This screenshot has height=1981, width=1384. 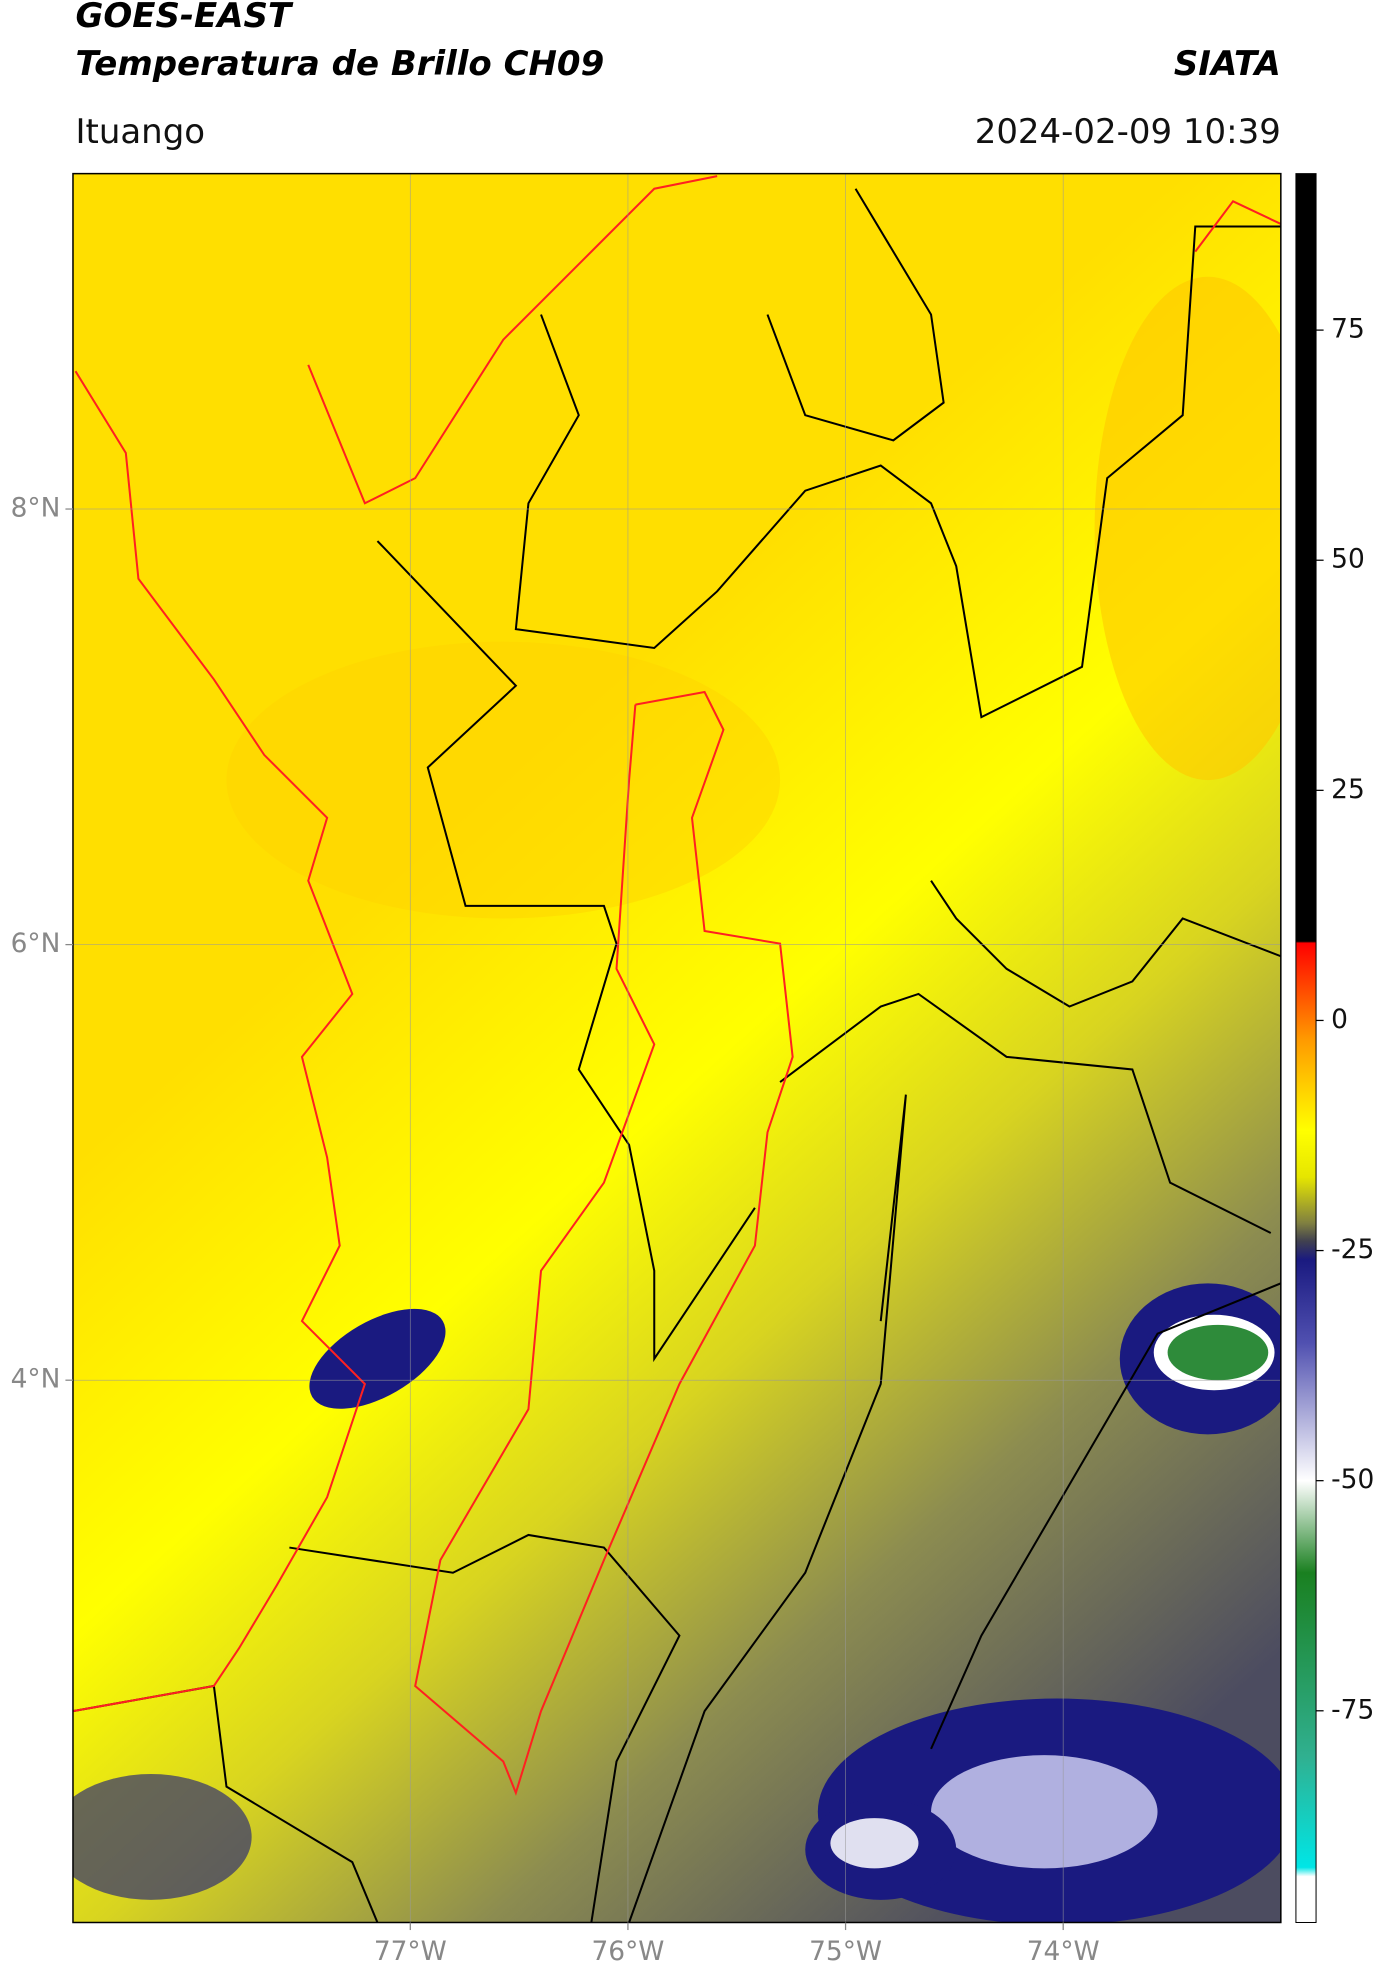 What do you see at coordinates (410, 1951) in the screenshot?
I see `x-tick-label: 77°W` at bounding box center [410, 1951].